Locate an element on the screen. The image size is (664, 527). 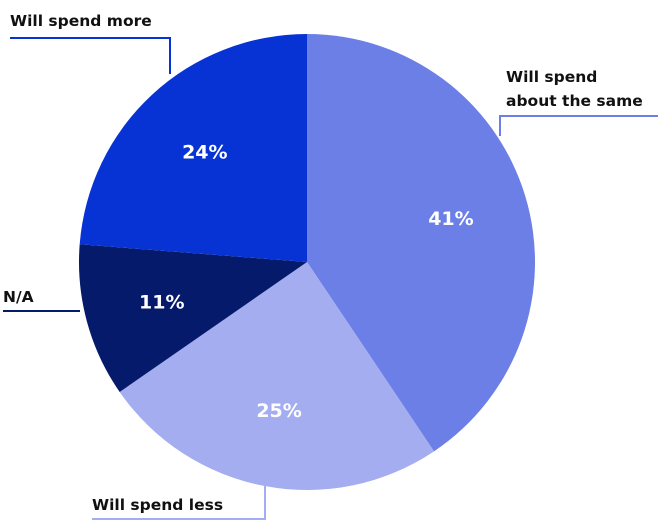
callout-label-line: Will spend is located at coordinates (551, 77).